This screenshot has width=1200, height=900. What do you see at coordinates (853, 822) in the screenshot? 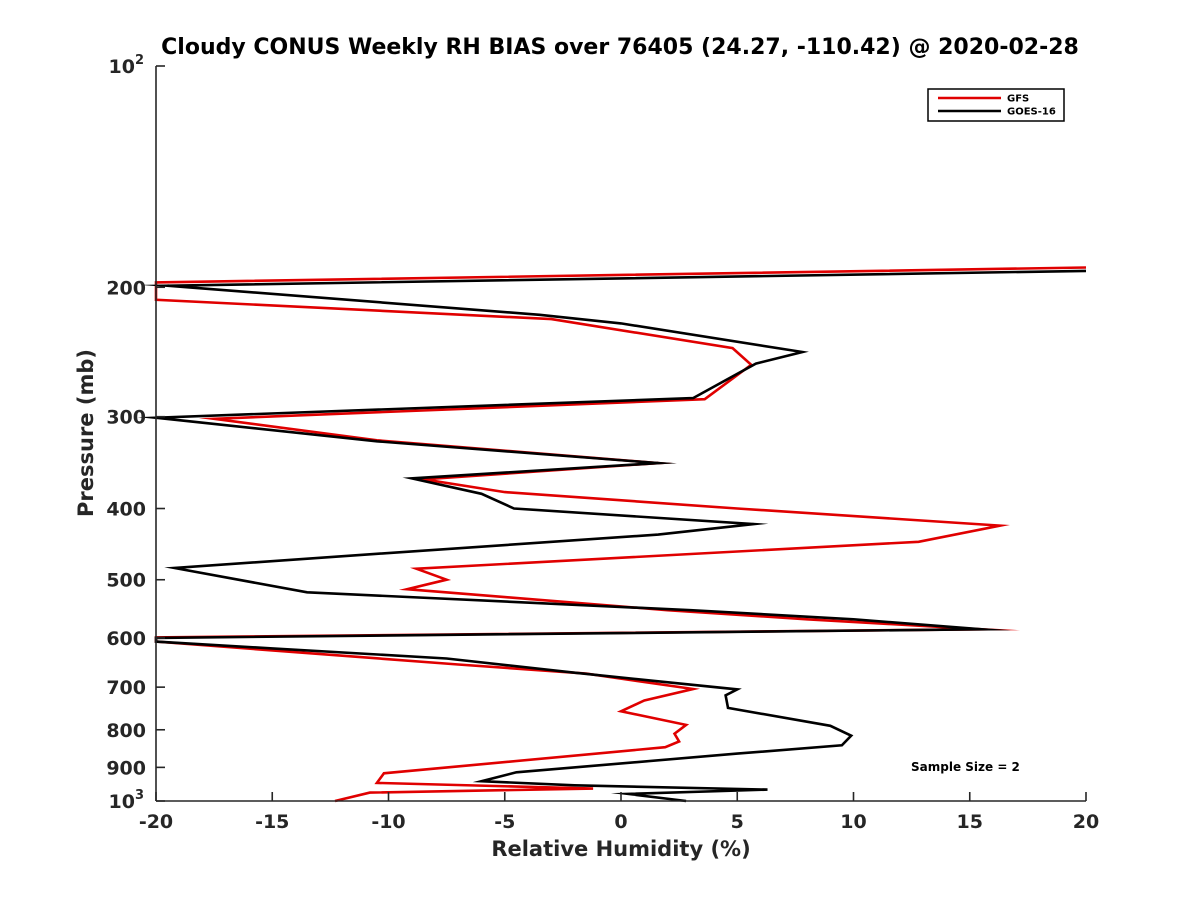
I see `x-tick-label: 10` at bounding box center [853, 822].